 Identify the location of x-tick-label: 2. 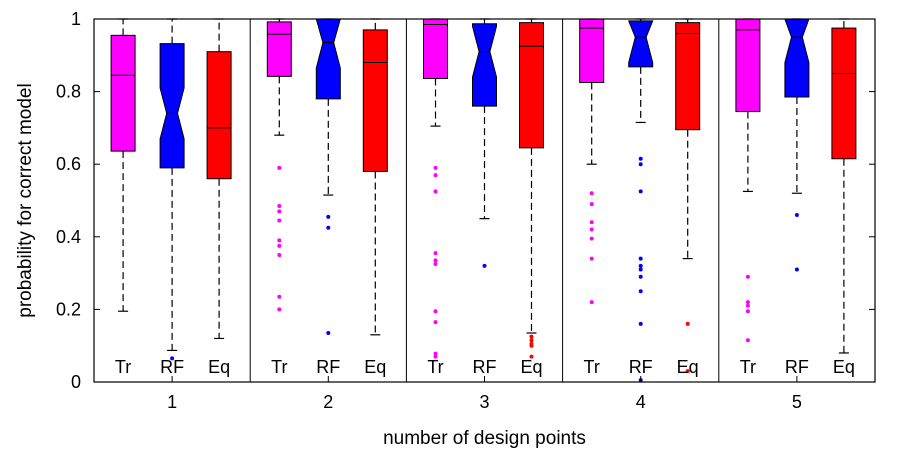
(328, 402).